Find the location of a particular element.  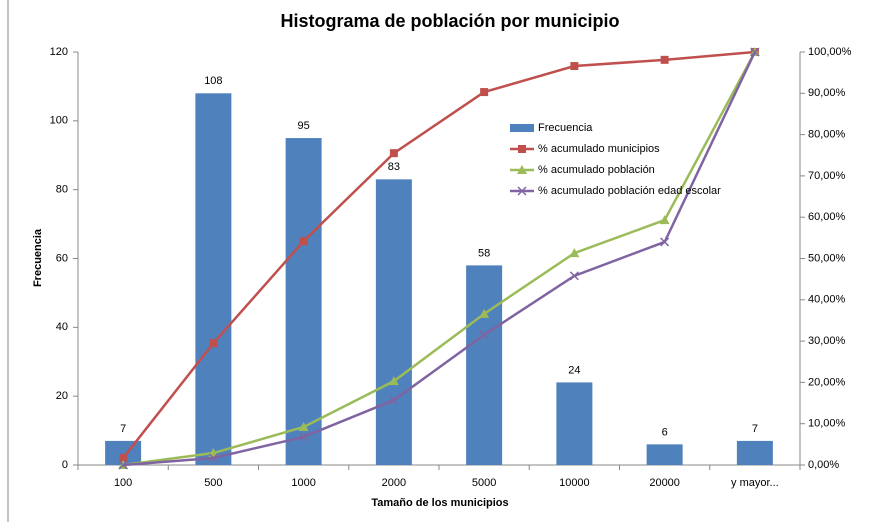

y-tick-label: 120 is located at coordinates (59, 52).